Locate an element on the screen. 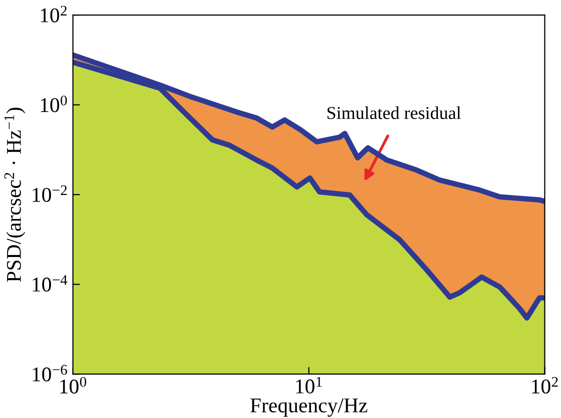 The image size is (561, 418). x-tick-label: 10$^{0}$ is located at coordinates (73, 385).